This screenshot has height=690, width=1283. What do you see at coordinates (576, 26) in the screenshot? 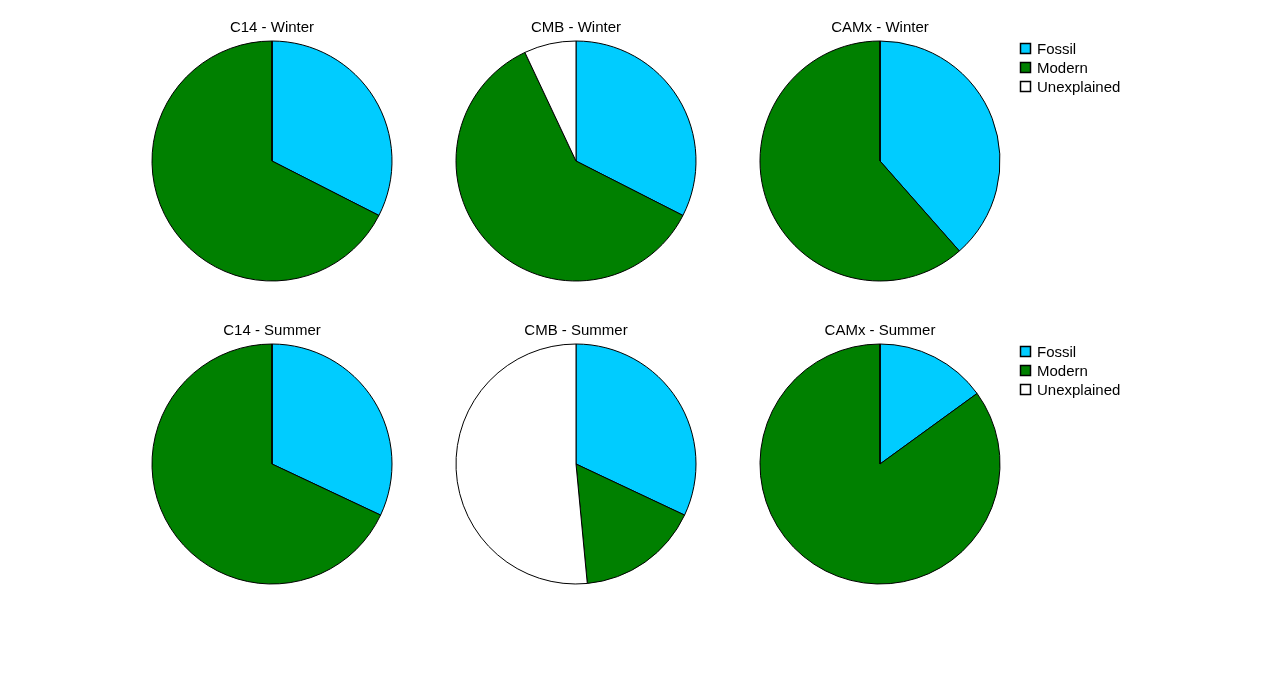
I see `chart-title: CMB - Winter` at bounding box center [576, 26].